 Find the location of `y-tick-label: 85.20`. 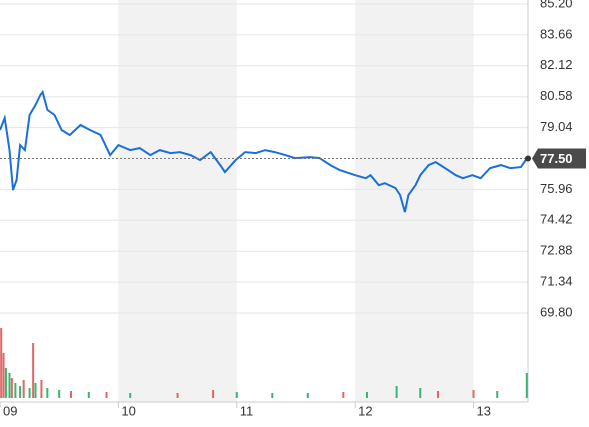

y-tick-label: 85.20 is located at coordinates (556, 5).